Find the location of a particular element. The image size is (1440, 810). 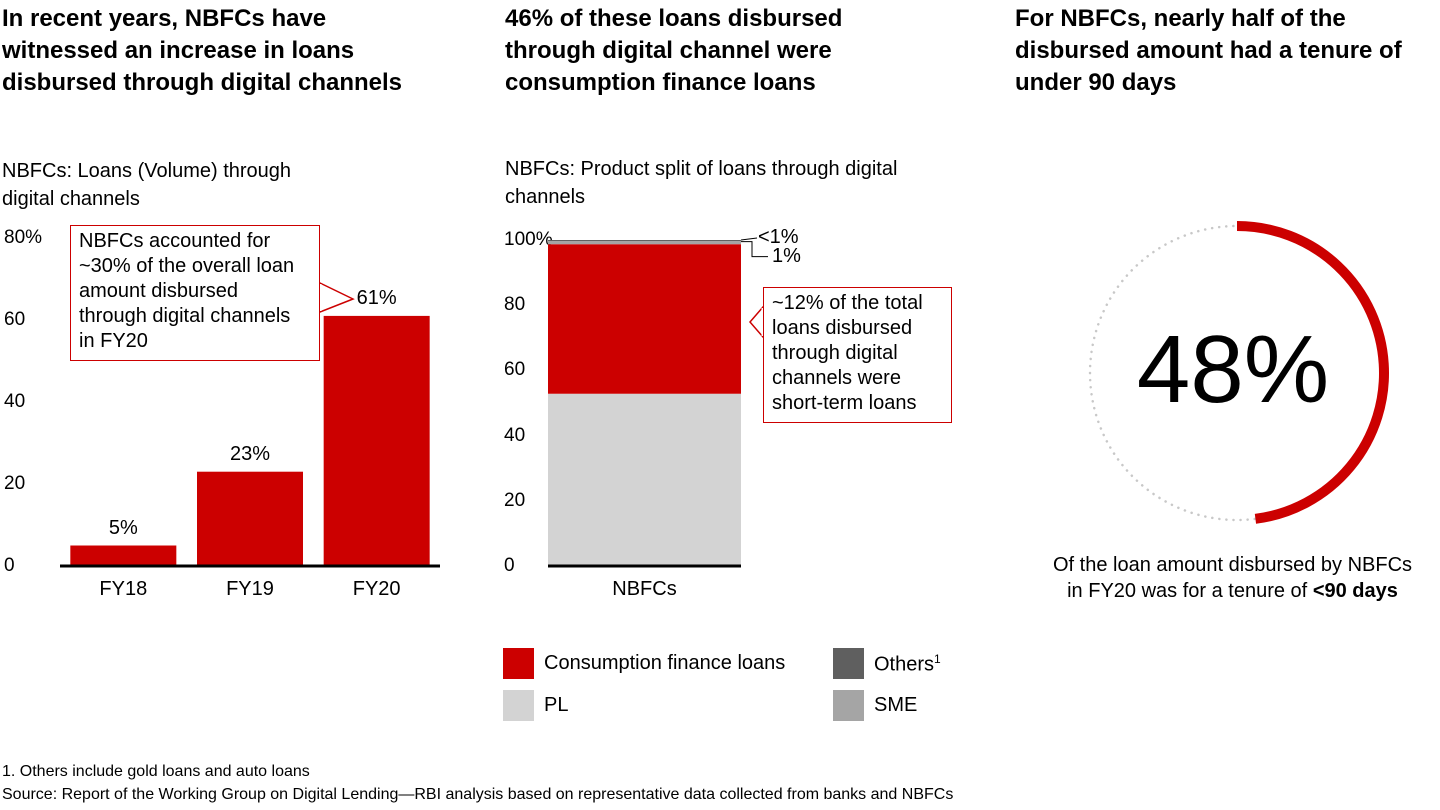

bar-fy20 is located at coordinates (376, 440).